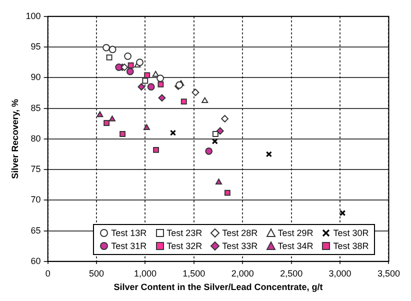  Describe the element at coordinates (351, 233) in the screenshot. I see `legend-label: Test 30R` at that location.